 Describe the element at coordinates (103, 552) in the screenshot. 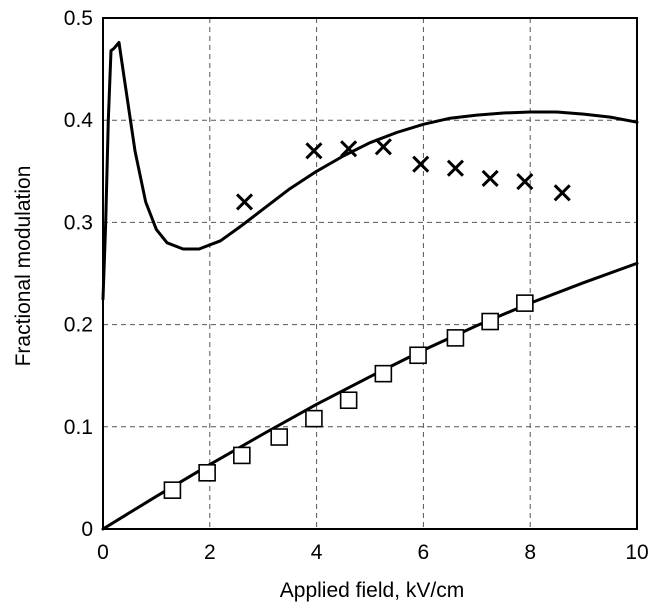

I see `x-tick-label: 0` at that location.